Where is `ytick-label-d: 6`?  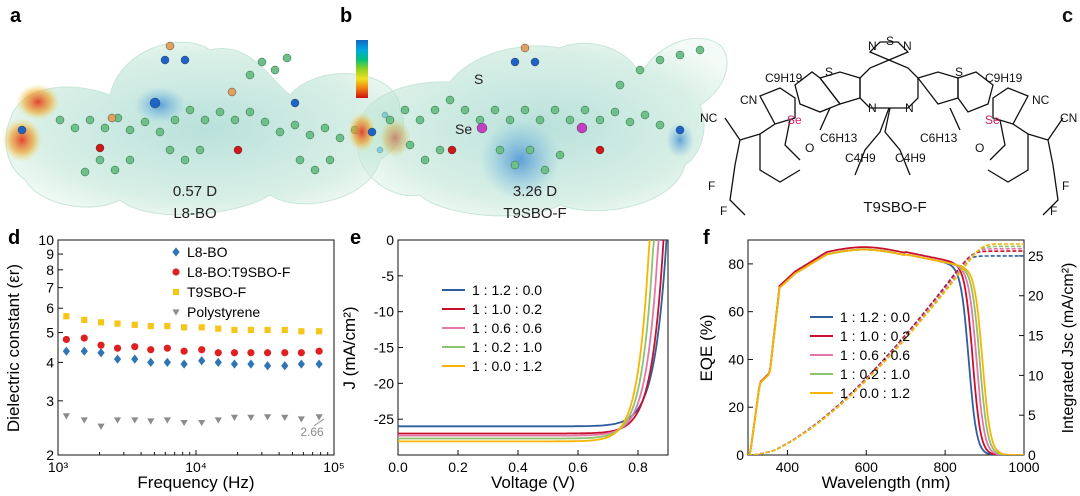
ytick-label-d: 6 is located at coordinates (50, 308).